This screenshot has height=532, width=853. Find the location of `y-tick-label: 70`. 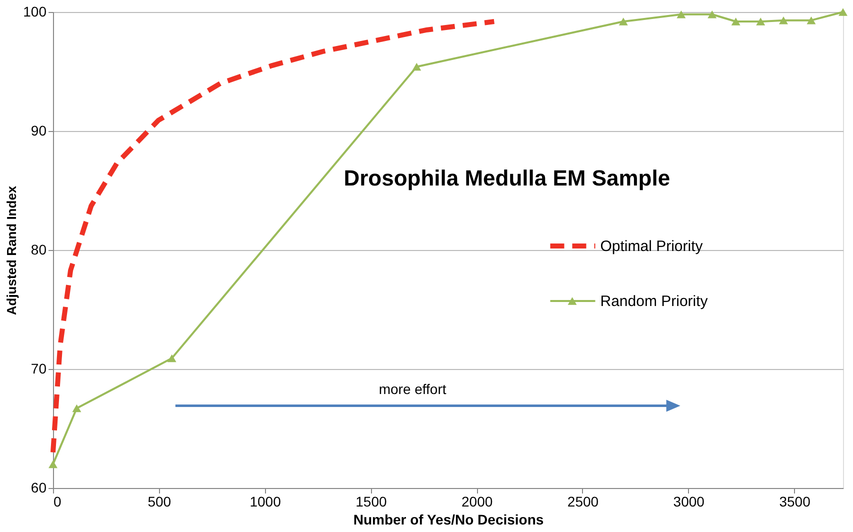

y-tick-label: 70 is located at coordinates (38, 368).